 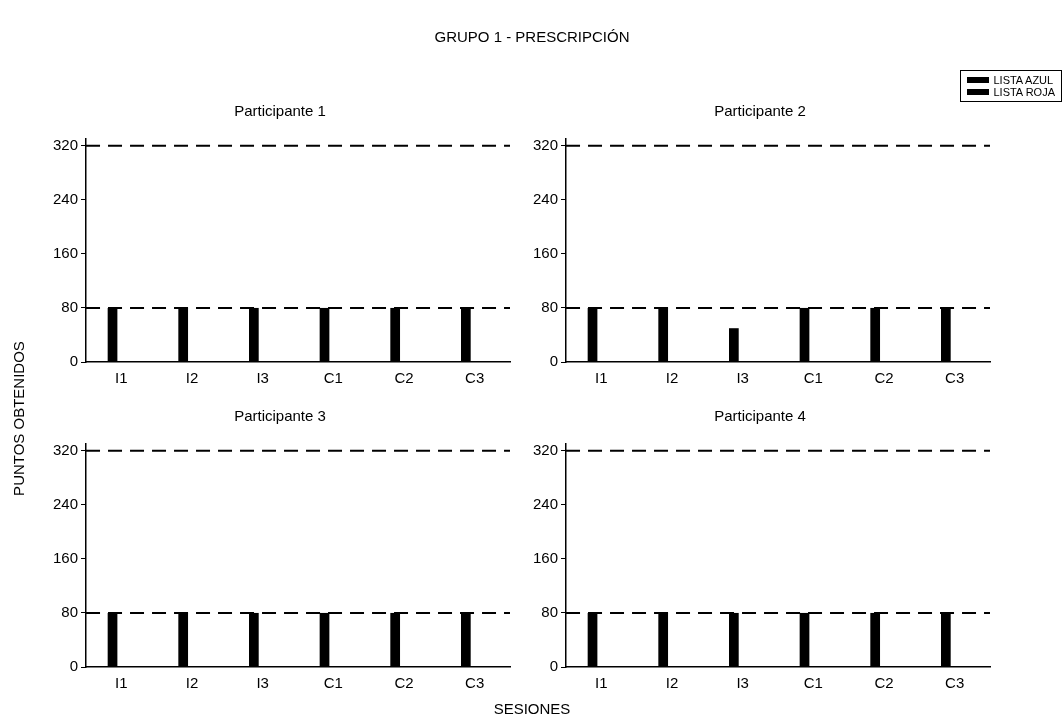 I want to click on y-axis-title: PUNTOS OBTENIDOS, so click(x=18, y=419).